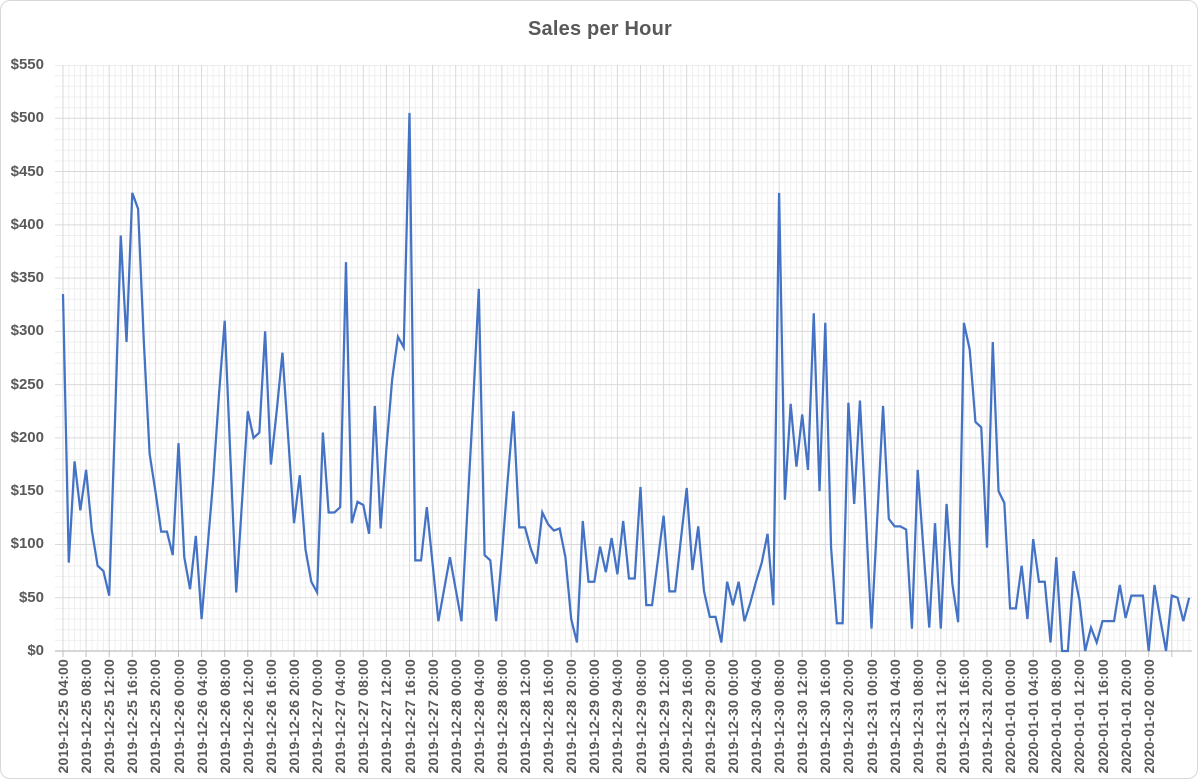  What do you see at coordinates (270, 716) in the screenshot?
I see `x-axis-tick-label: 2019-12-26 16:00` at bounding box center [270, 716].